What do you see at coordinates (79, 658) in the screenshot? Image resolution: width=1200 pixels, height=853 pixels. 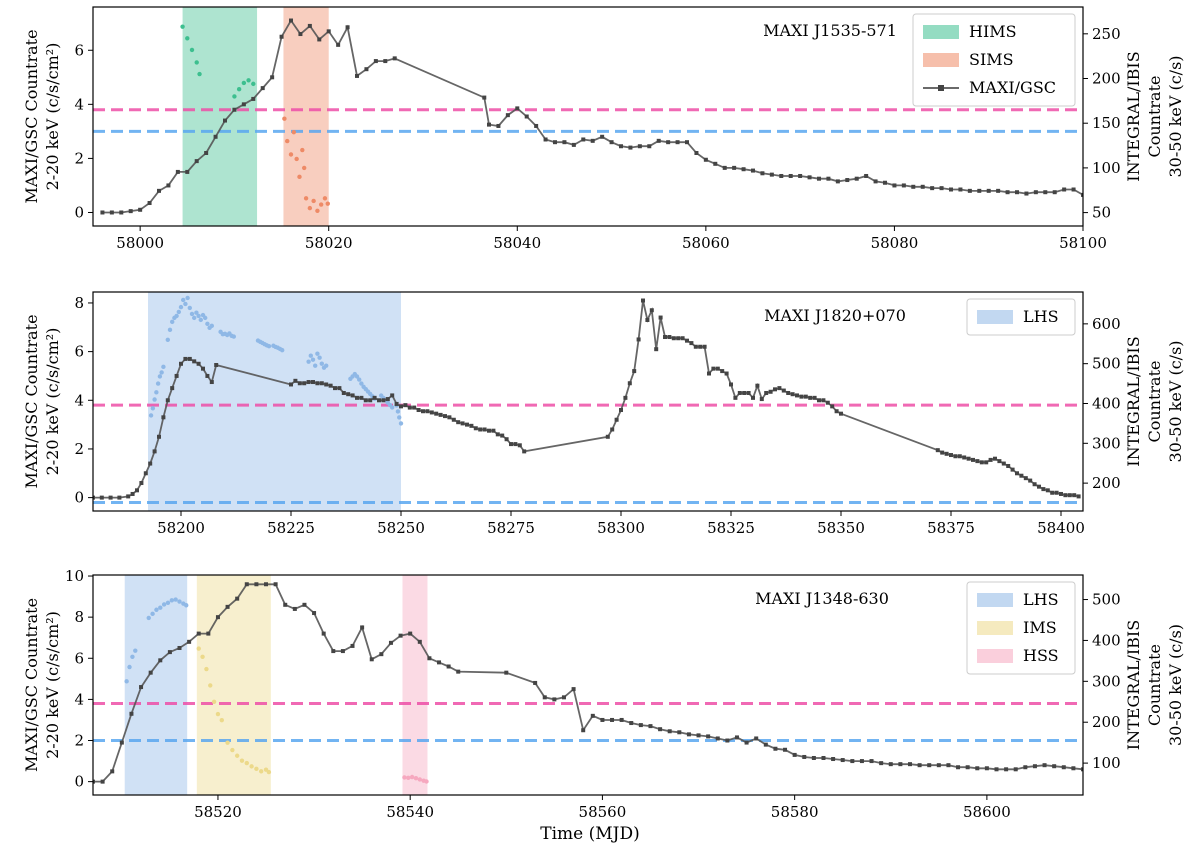 I see `y-tick-label: 6` at bounding box center [79, 658].